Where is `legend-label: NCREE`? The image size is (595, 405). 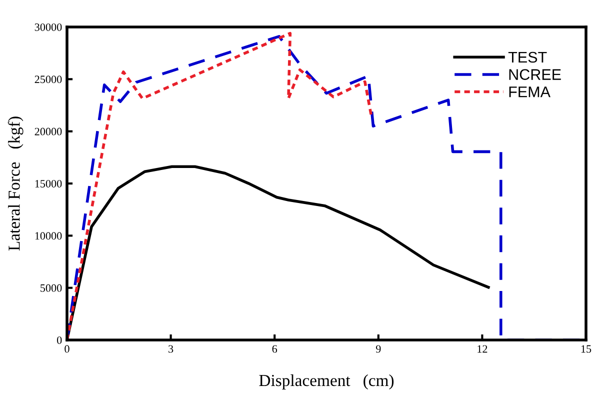 legend-label: NCREE is located at coordinates (535, 74).